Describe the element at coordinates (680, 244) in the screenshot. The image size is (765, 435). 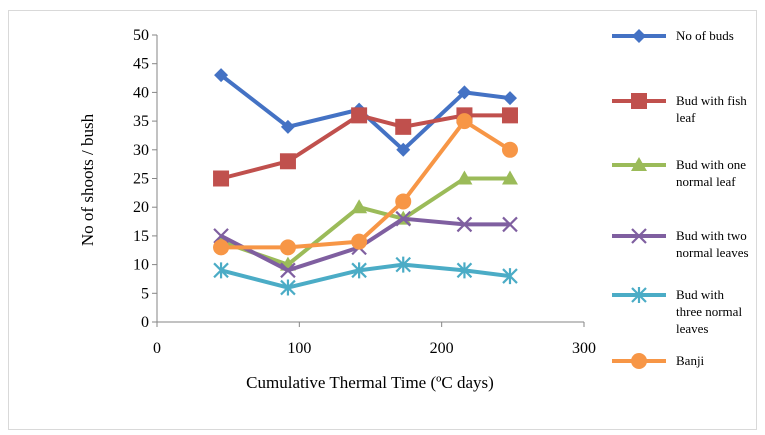
I see `legend-item-3: Bud with two normal leaves` at that location.